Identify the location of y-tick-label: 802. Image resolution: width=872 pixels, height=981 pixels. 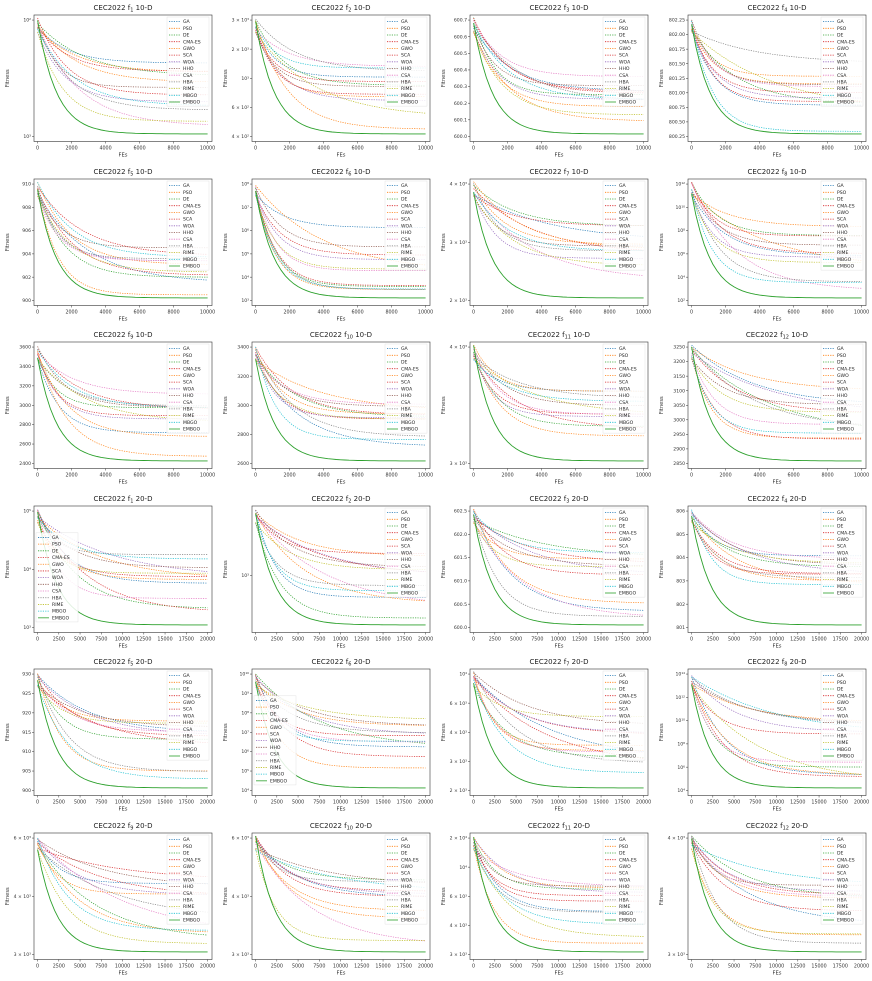
(680, 604).